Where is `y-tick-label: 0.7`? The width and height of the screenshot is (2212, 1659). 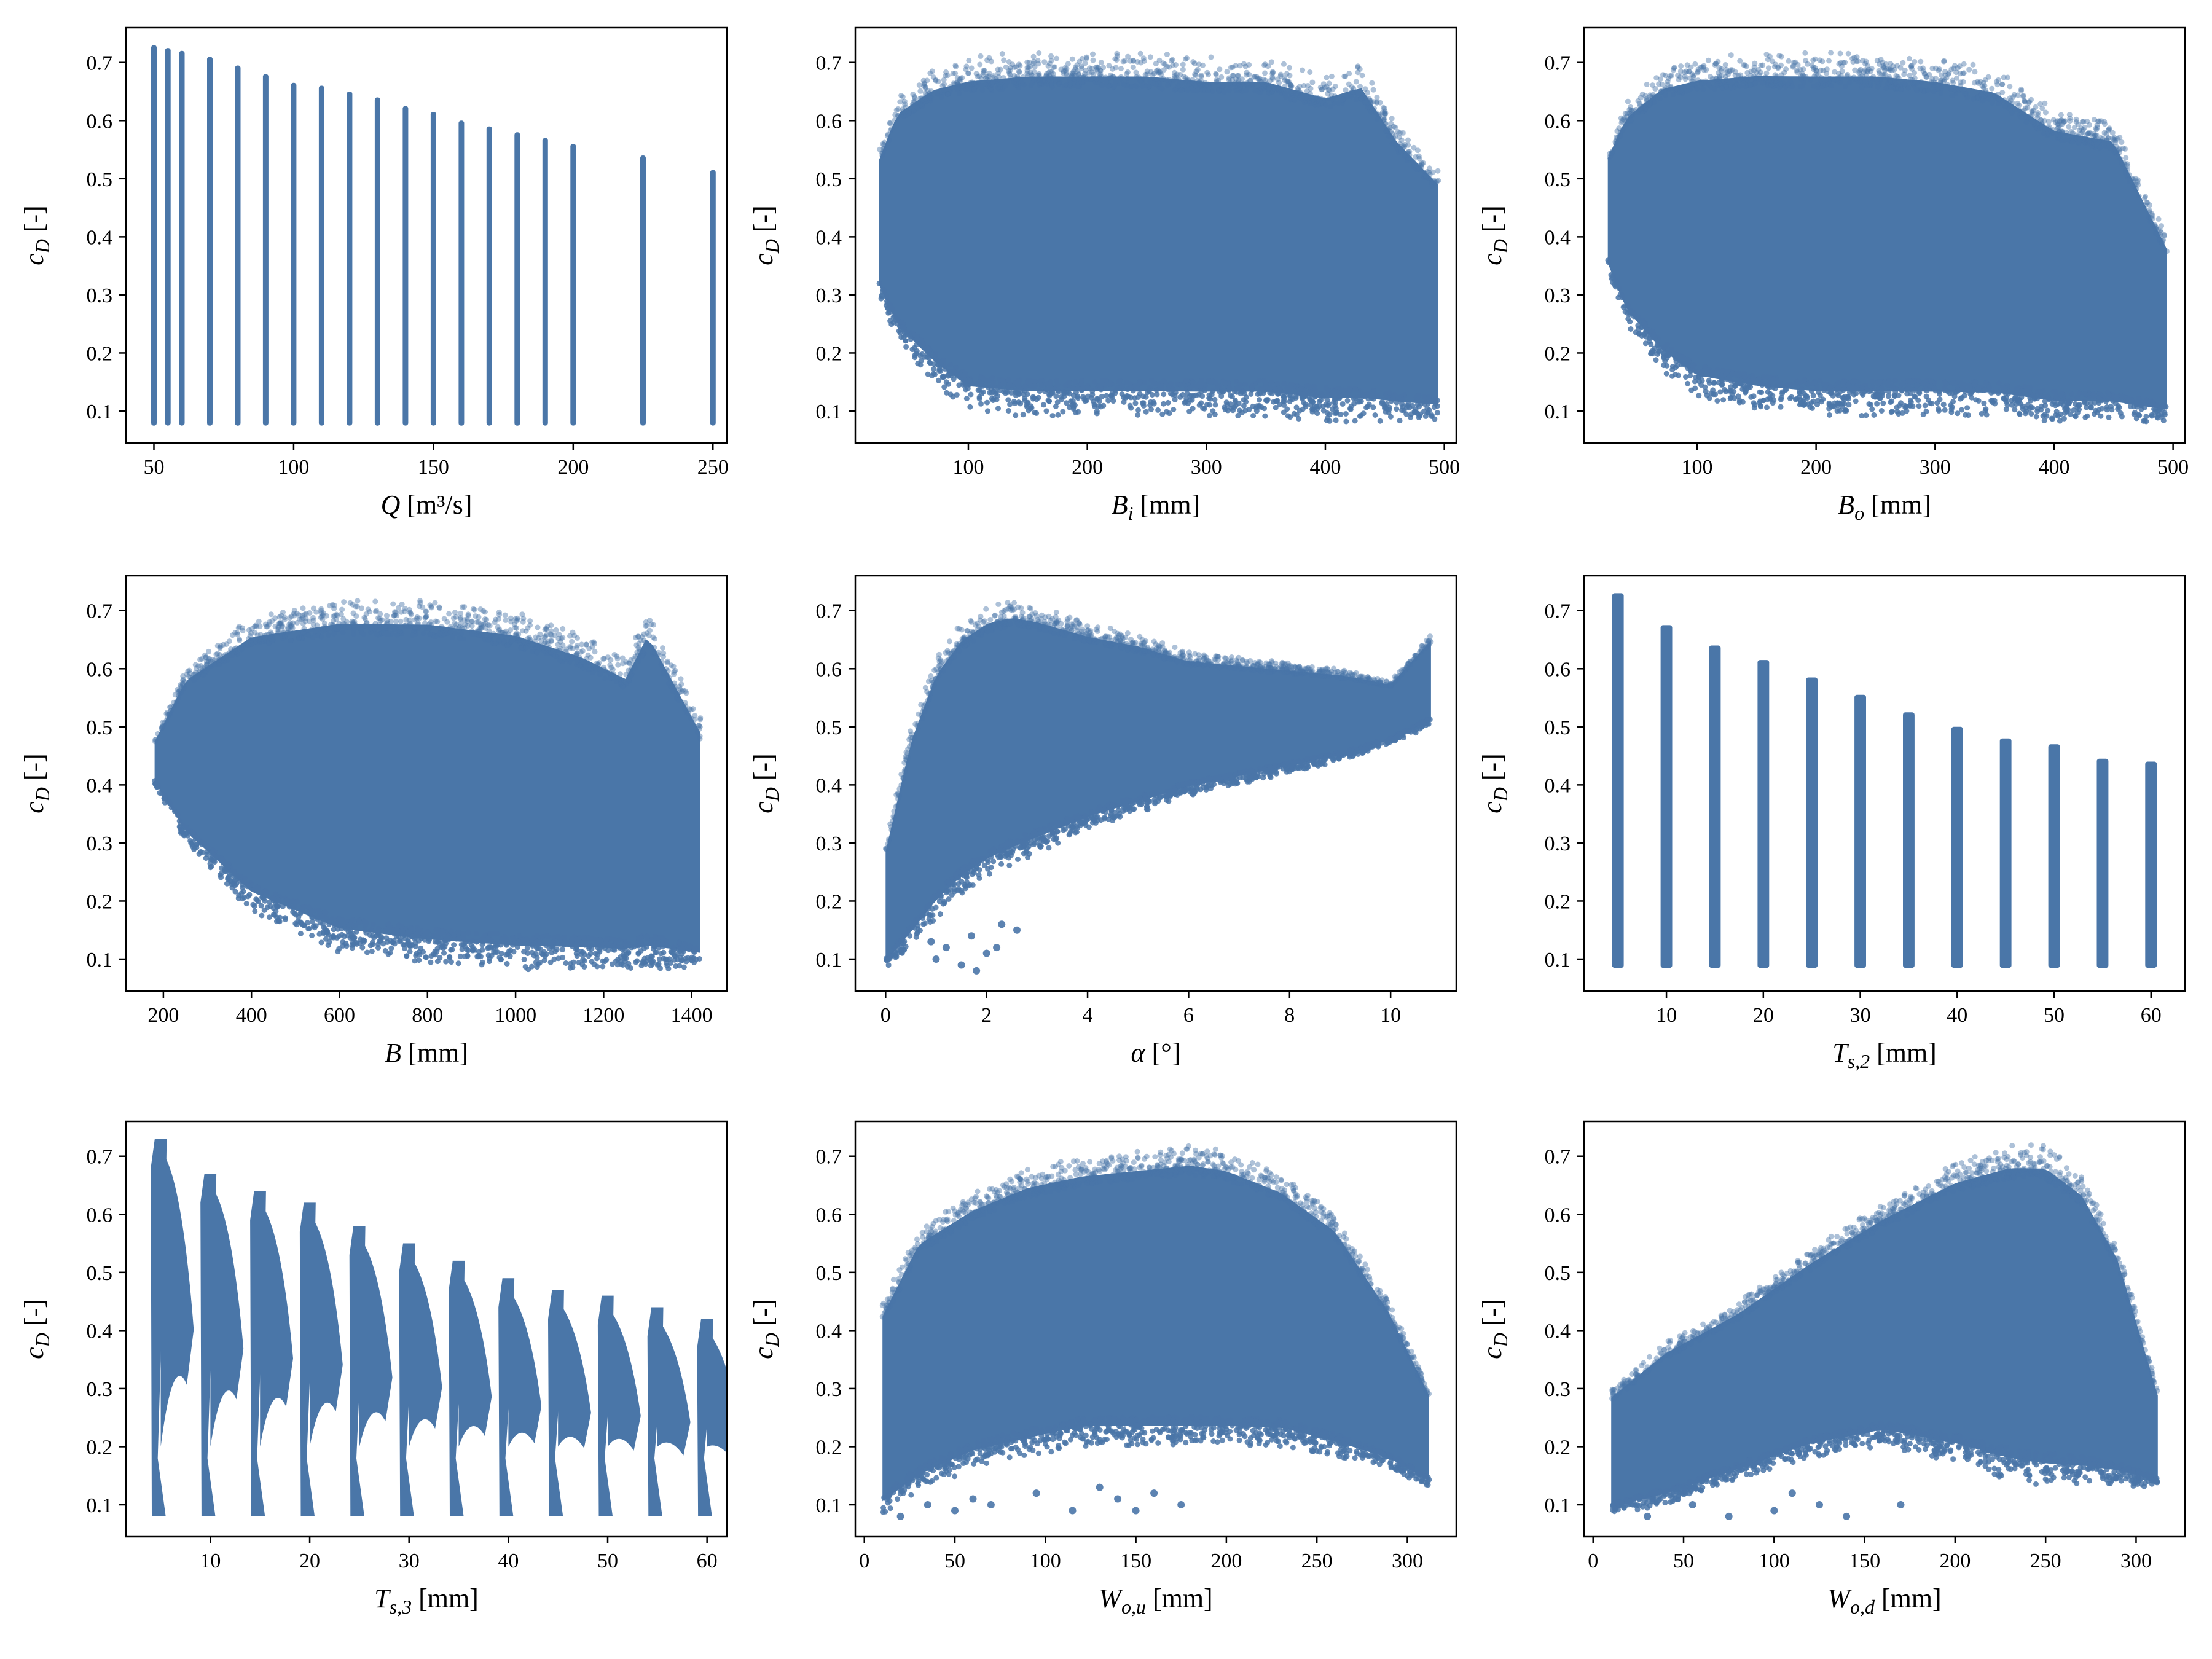
y-tick-label: 0.7 is located at coordinates (829, 63).